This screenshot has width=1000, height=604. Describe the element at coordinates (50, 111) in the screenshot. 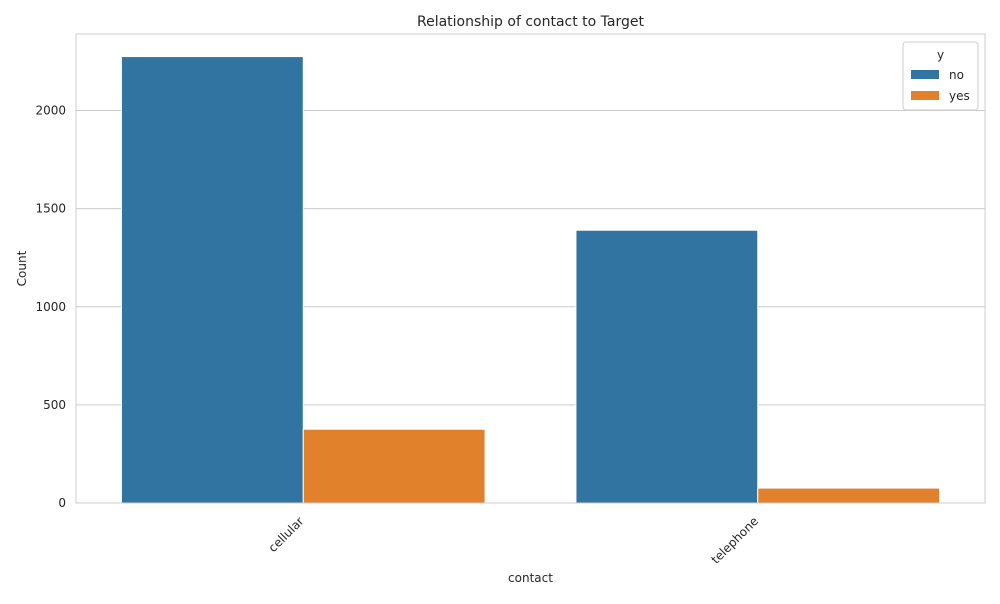

I see `y-tick-label: 2000` at that location.